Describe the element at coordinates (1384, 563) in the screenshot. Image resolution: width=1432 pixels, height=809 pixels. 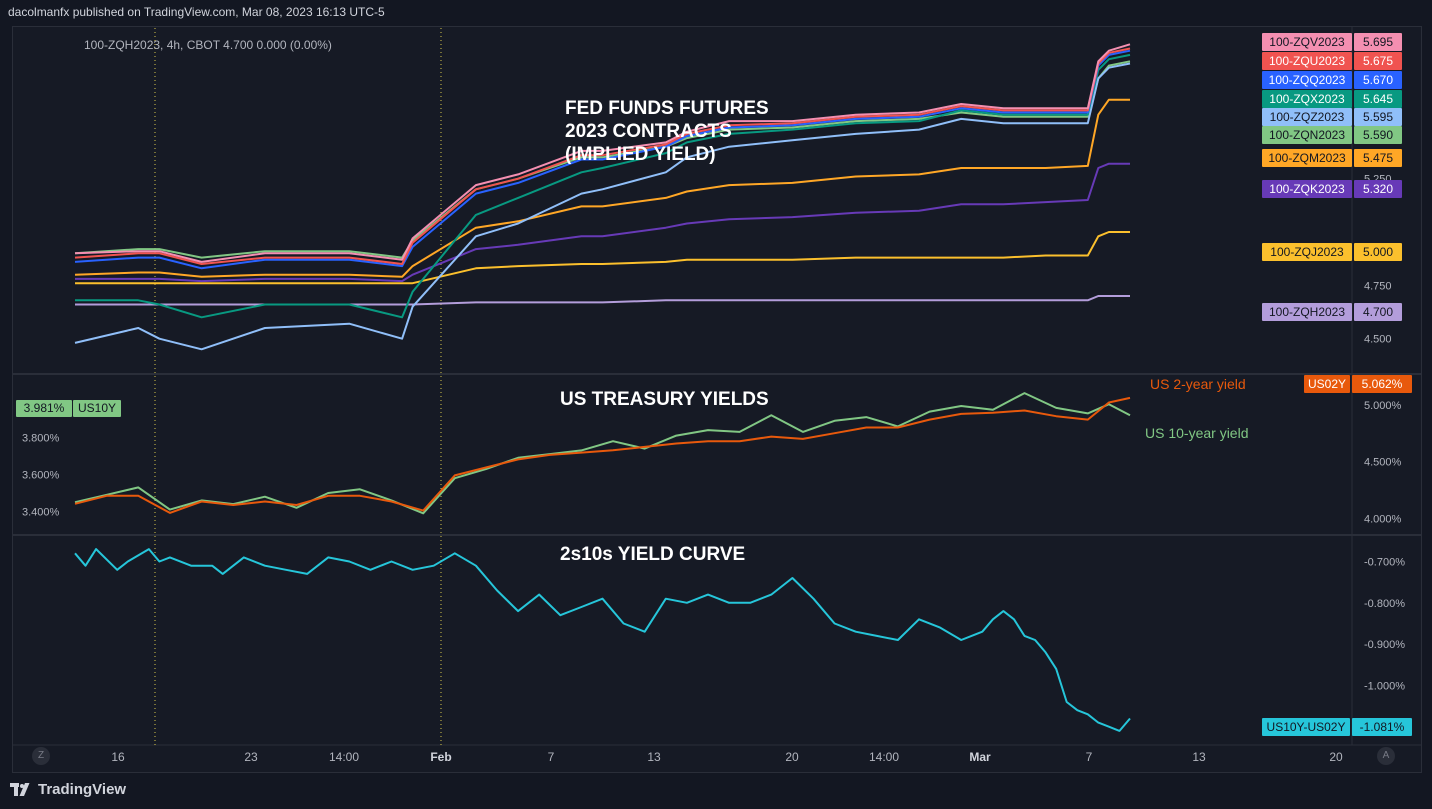
I see `curve-y-tick: -0.700%` at that location.